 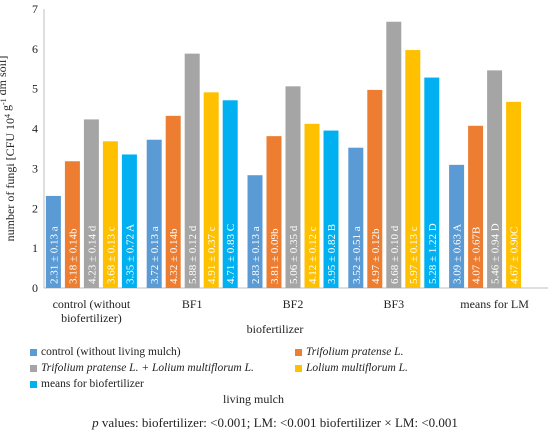 I want to click on bar-data-label: 4.67 ± 0.90C, so click(x=515, y=255).